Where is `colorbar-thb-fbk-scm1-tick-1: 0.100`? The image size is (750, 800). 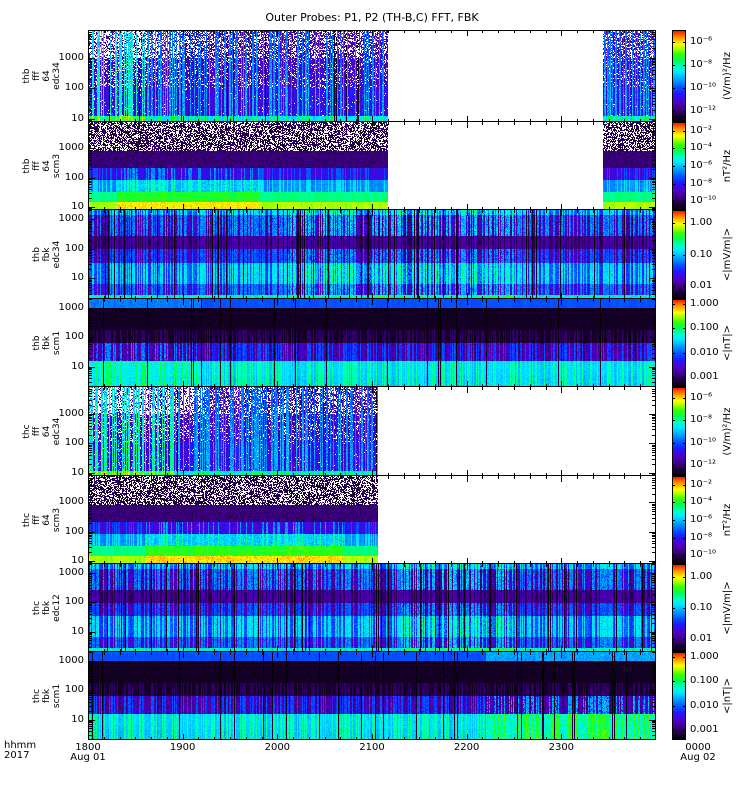
colorbar-thb-fbk-scm1-tick-1: 0.100 is located at coordinates (704, 328).